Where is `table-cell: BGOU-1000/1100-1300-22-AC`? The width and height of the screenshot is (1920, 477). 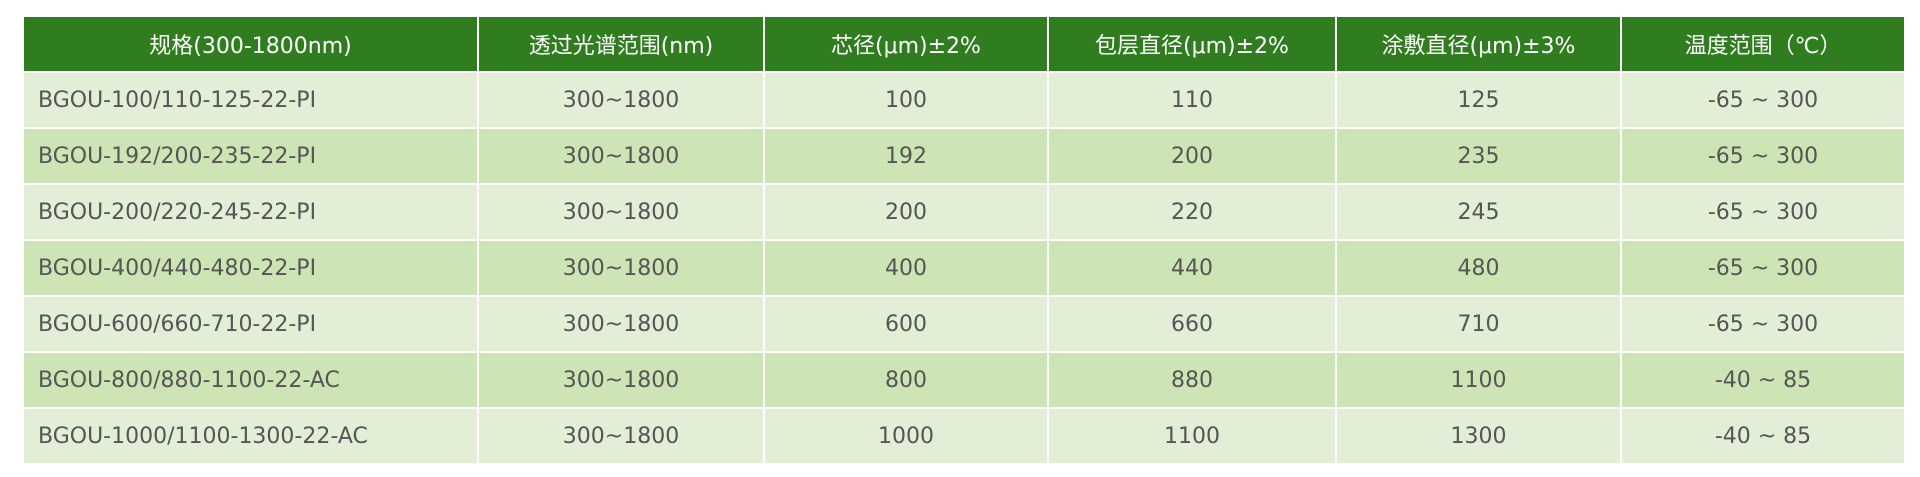 table-cell: BGOU-1000/1100-1300-22-AC is located at coordinates (250, 436).